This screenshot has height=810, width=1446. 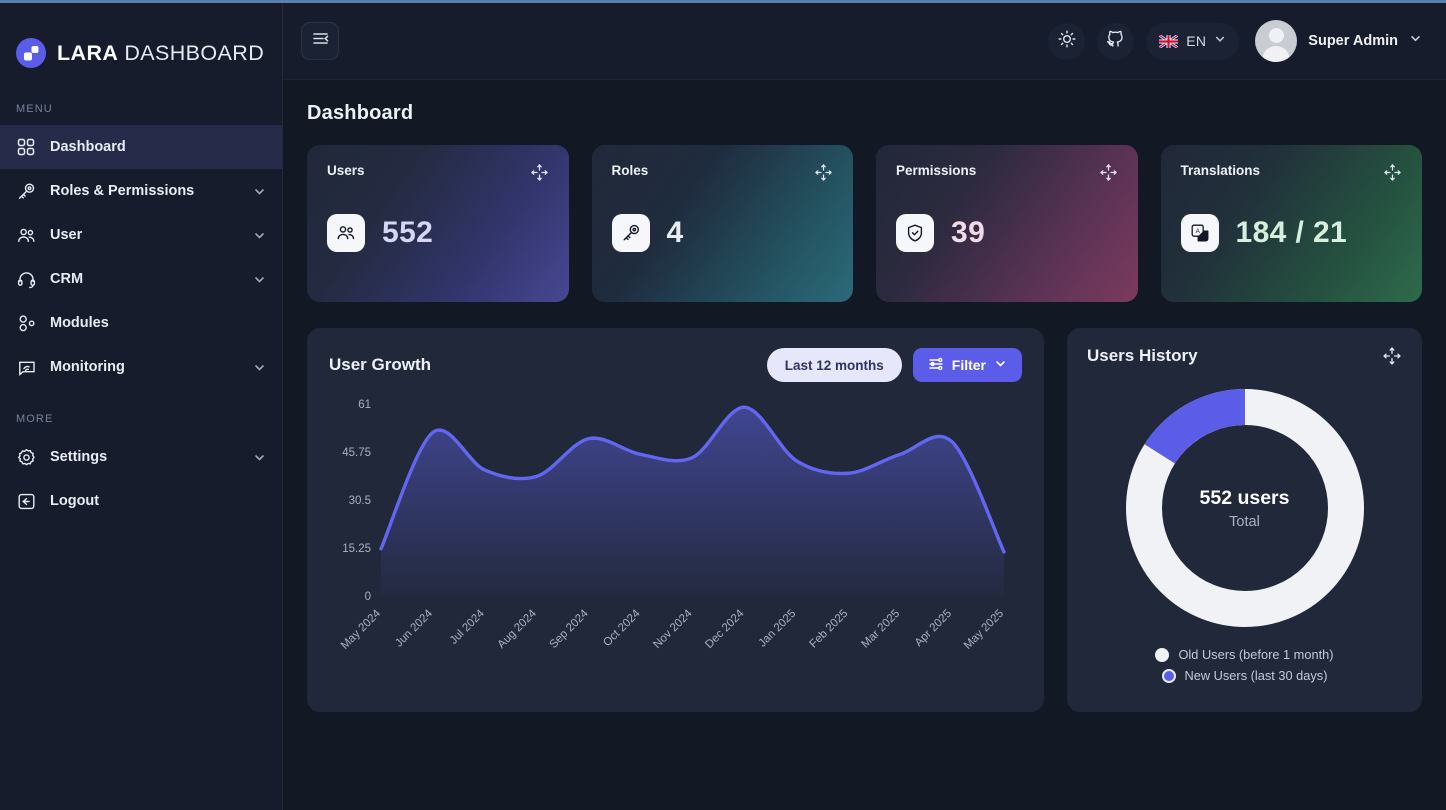 I want to click on stat-title: Roles, so click(x=630, y=170).